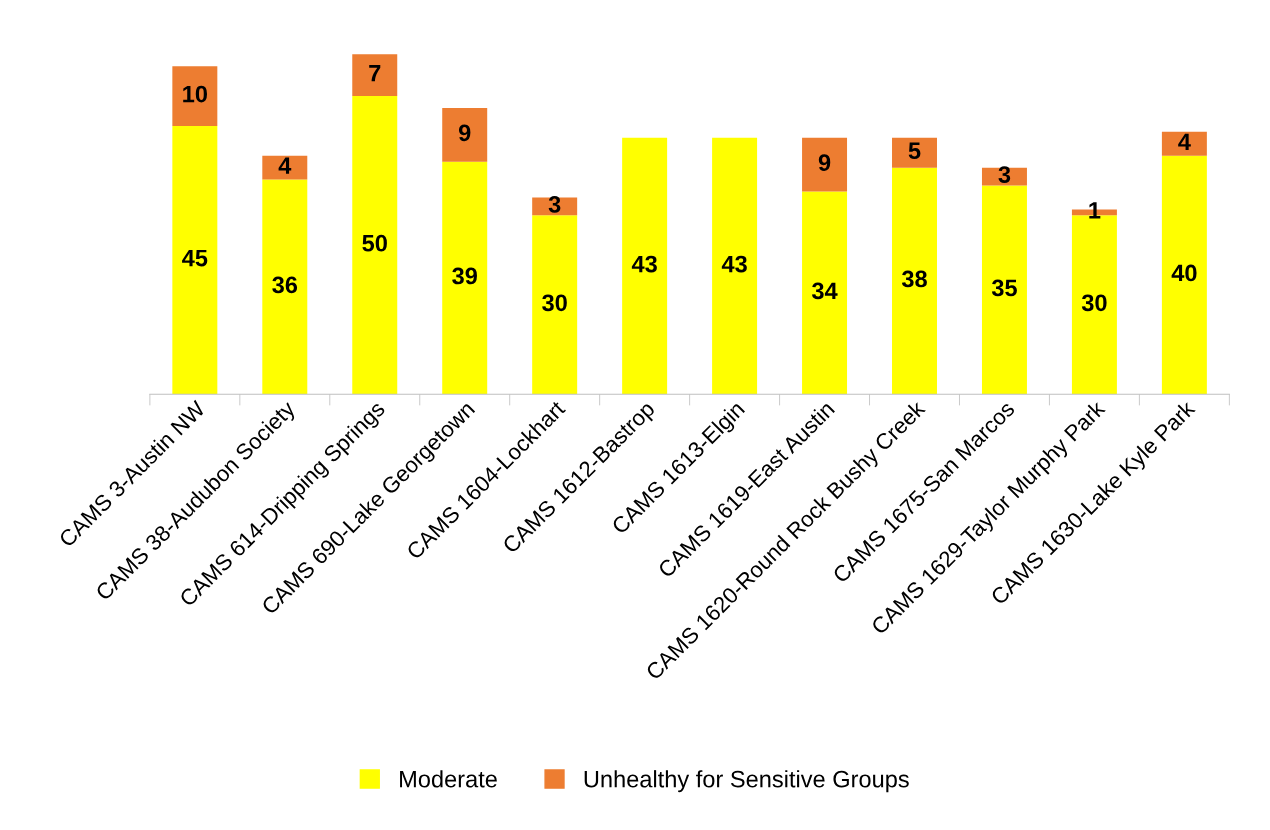 Image resolution: width=1270 pixels, height=830 pixels. I want to click on legend-label: Unhealthy for Sensitive Groups, so click(746, 781).